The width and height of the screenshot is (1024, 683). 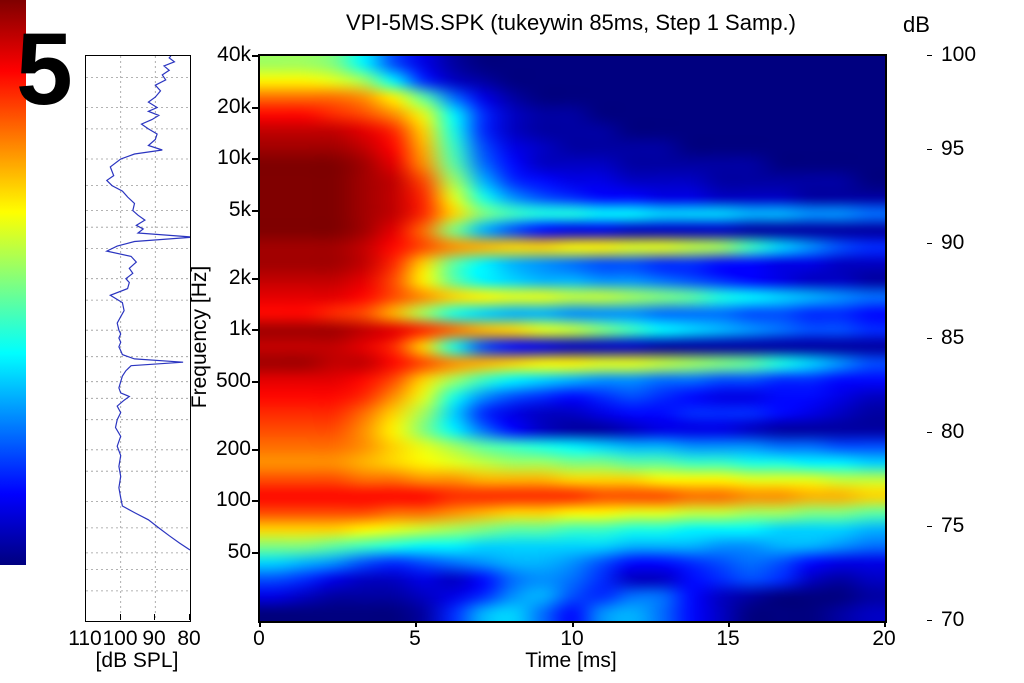 What do you see at coordinates (154, 638) in the screenshot?
I see `spl-tick-label: 90` at bounding box center [154, 638].